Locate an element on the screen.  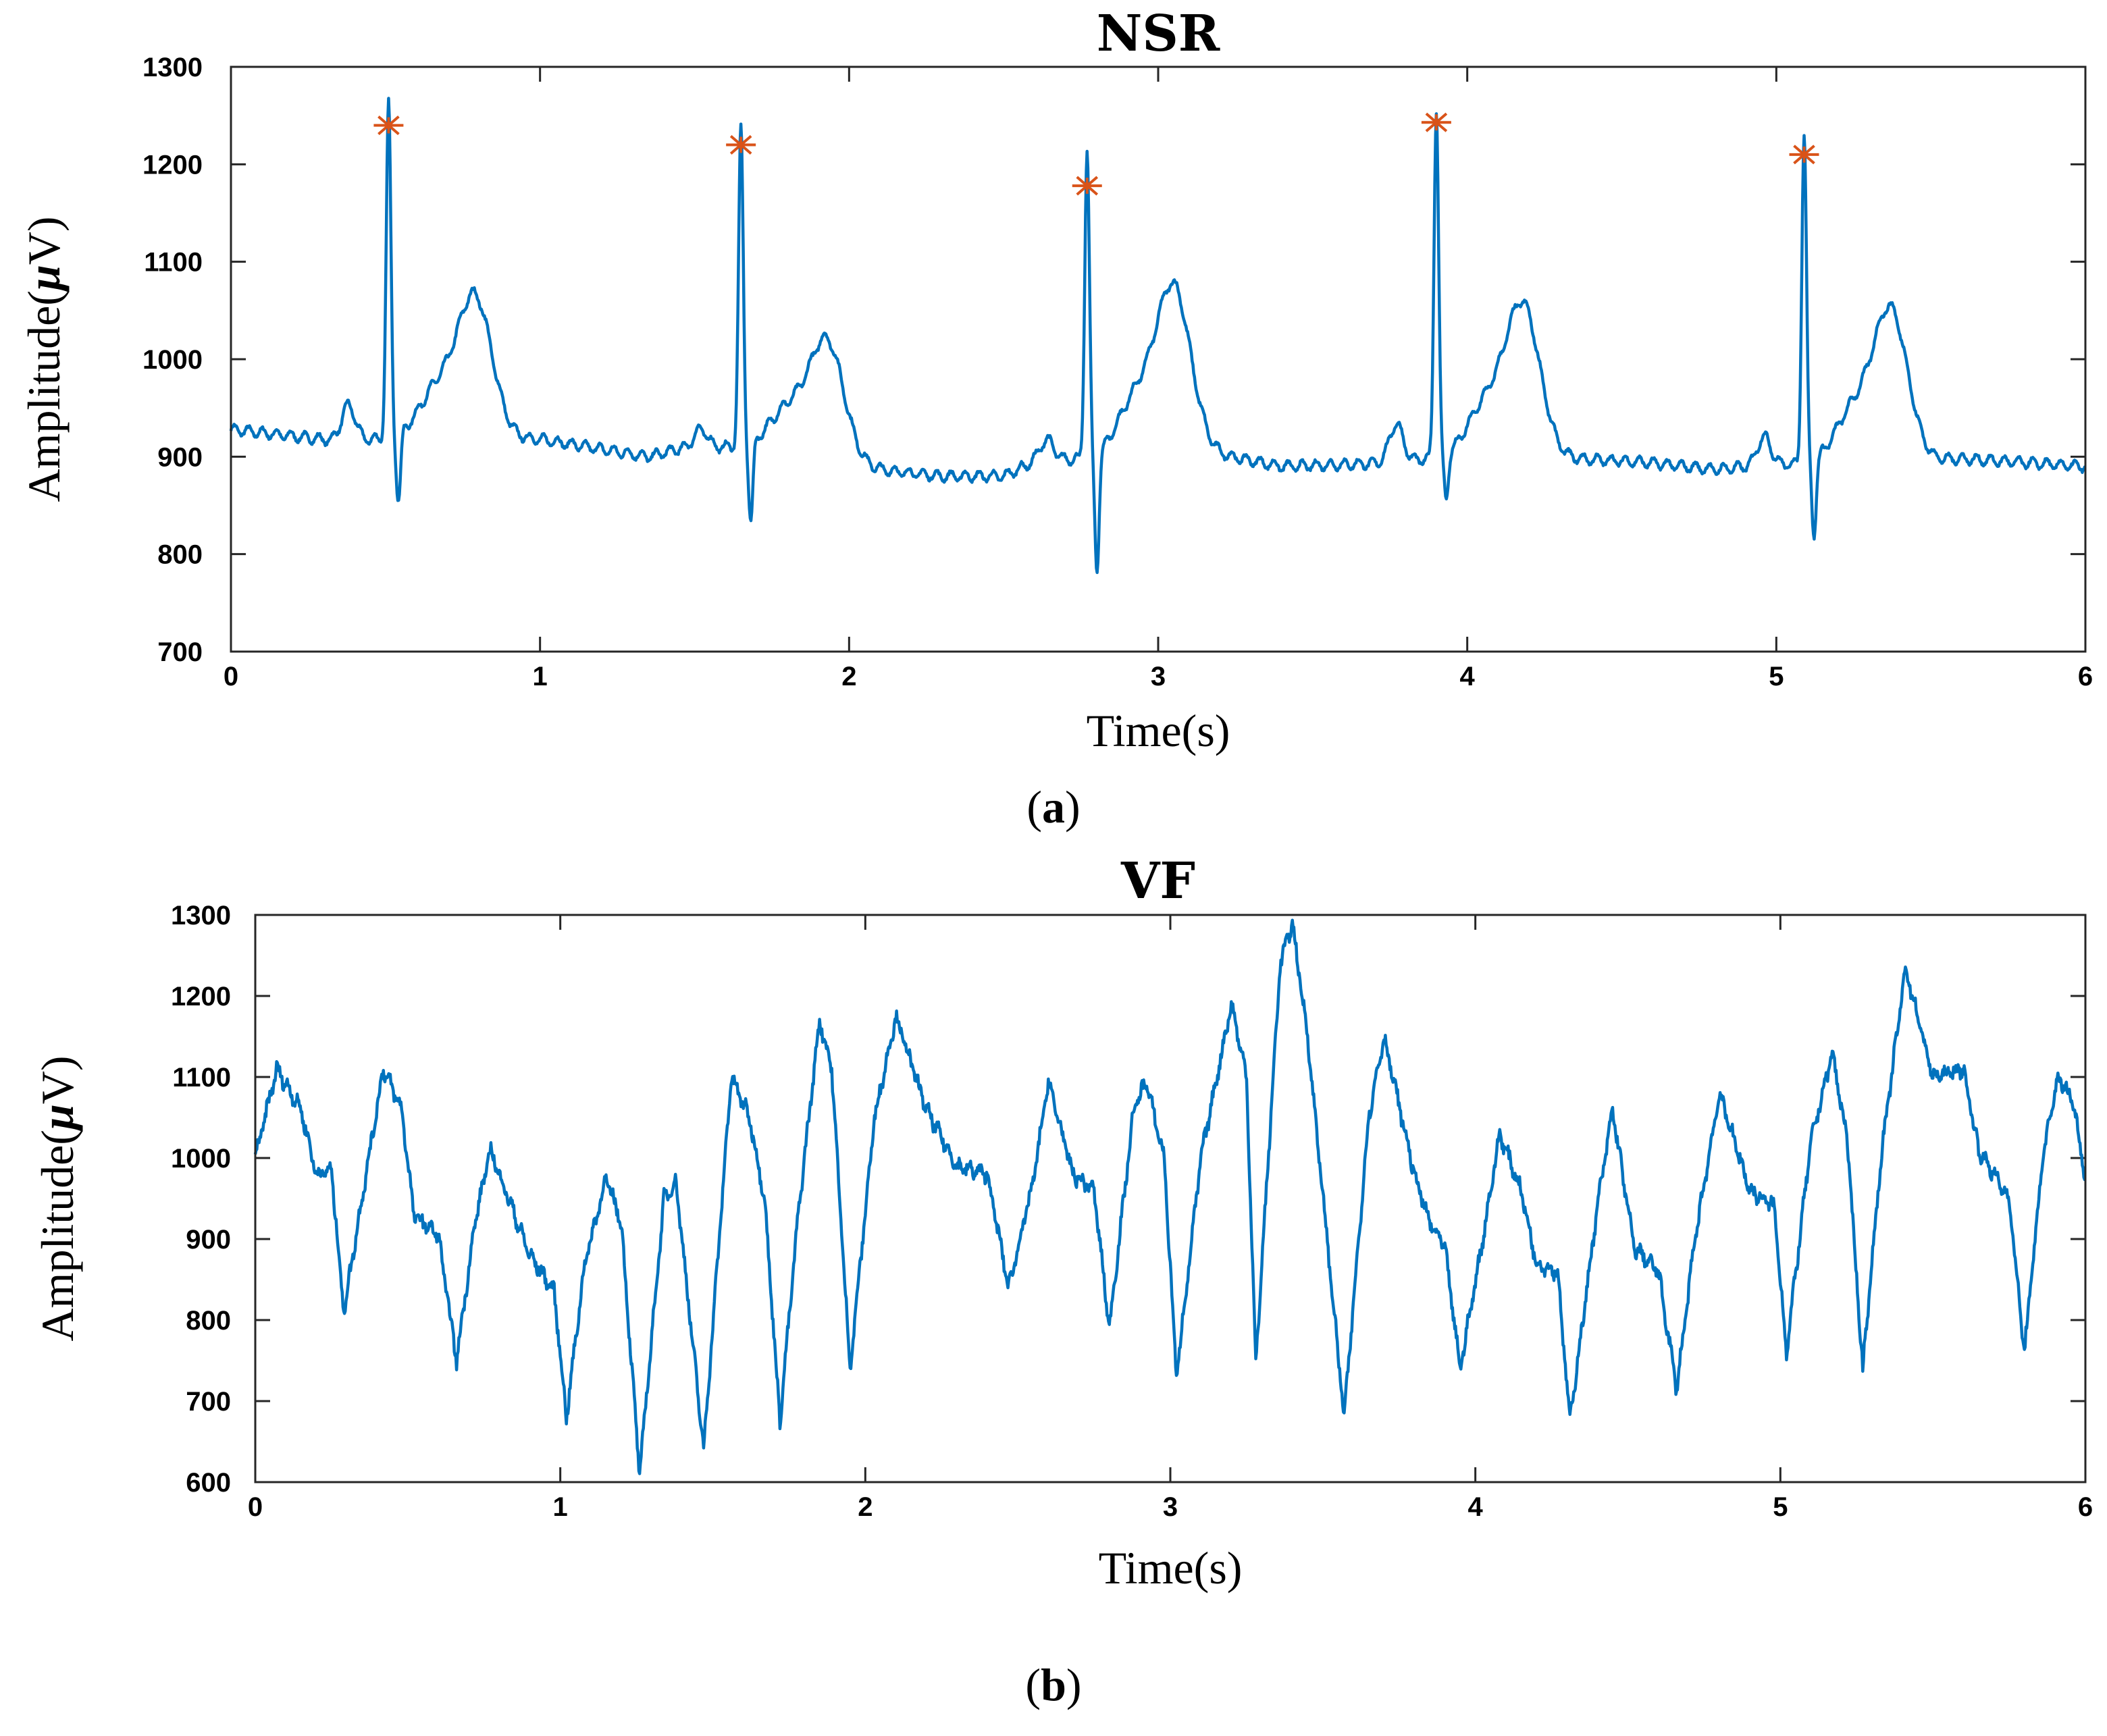
chart-title-nsr: NSR is located at coordinates (1158, 34).